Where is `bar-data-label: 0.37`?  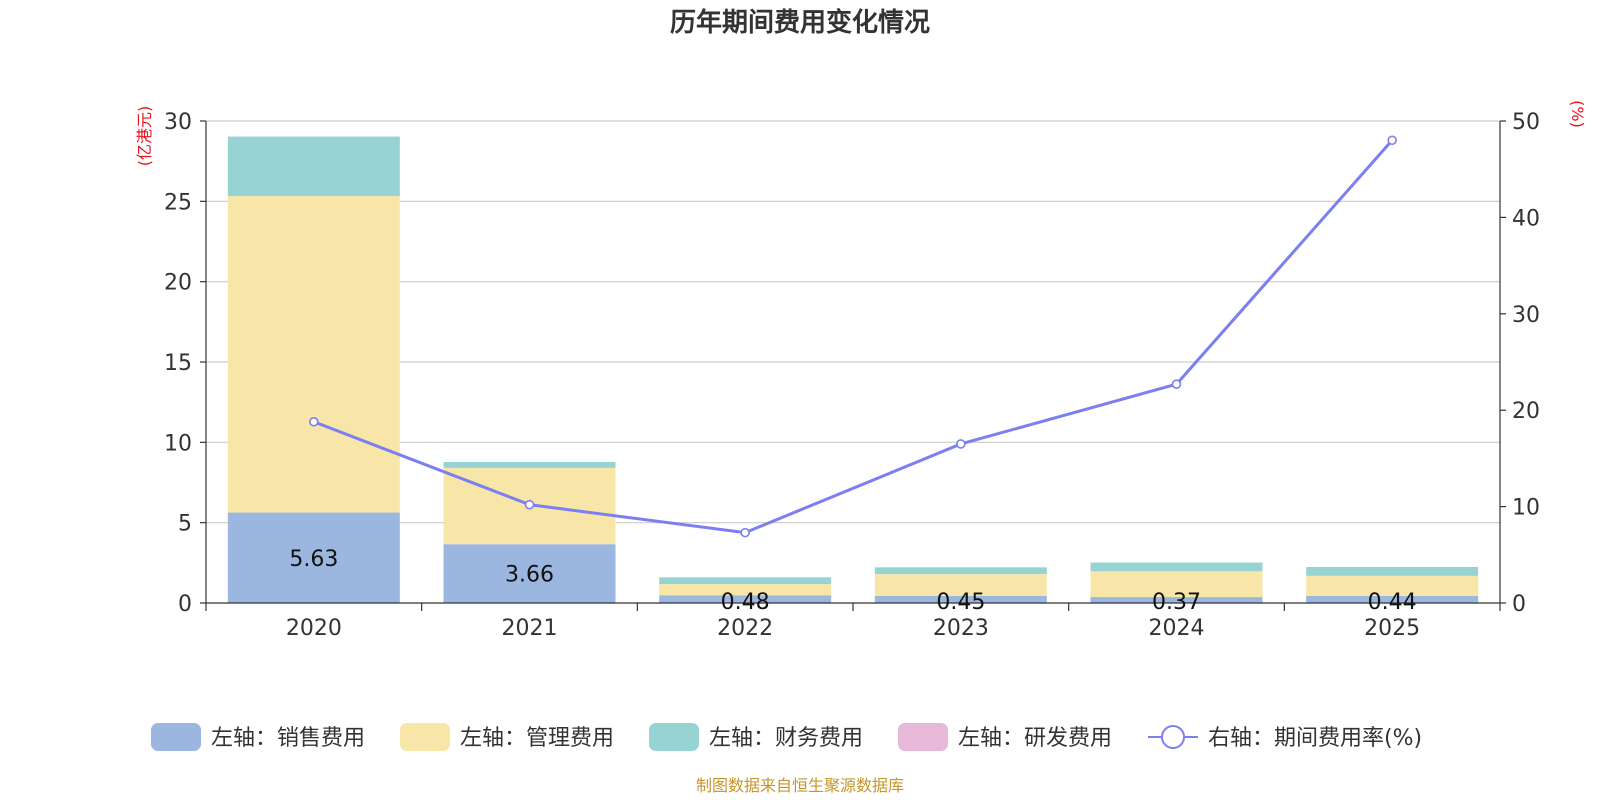 bar-data-label: 0.37 is located at coordinates (1176, 602).